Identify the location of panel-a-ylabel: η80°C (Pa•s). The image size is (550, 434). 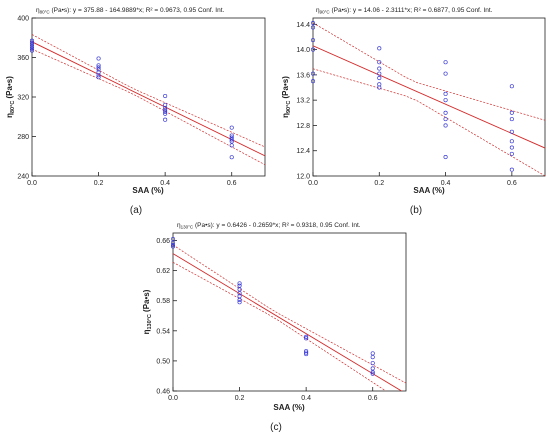
(10, 97).